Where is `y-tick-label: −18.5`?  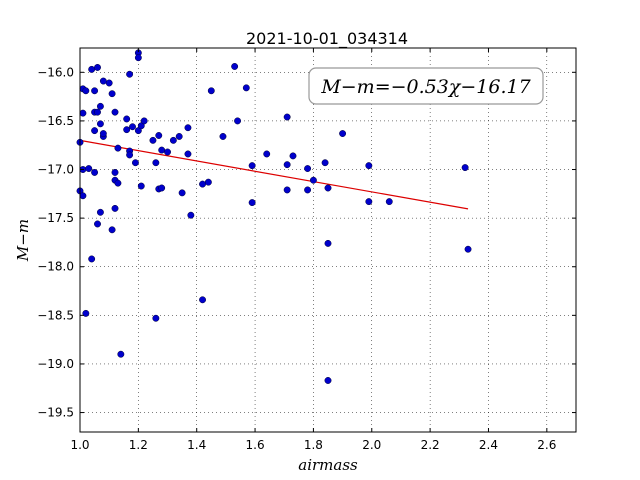 y-tick-label: −18.5 is located at coordinates (55, 315).